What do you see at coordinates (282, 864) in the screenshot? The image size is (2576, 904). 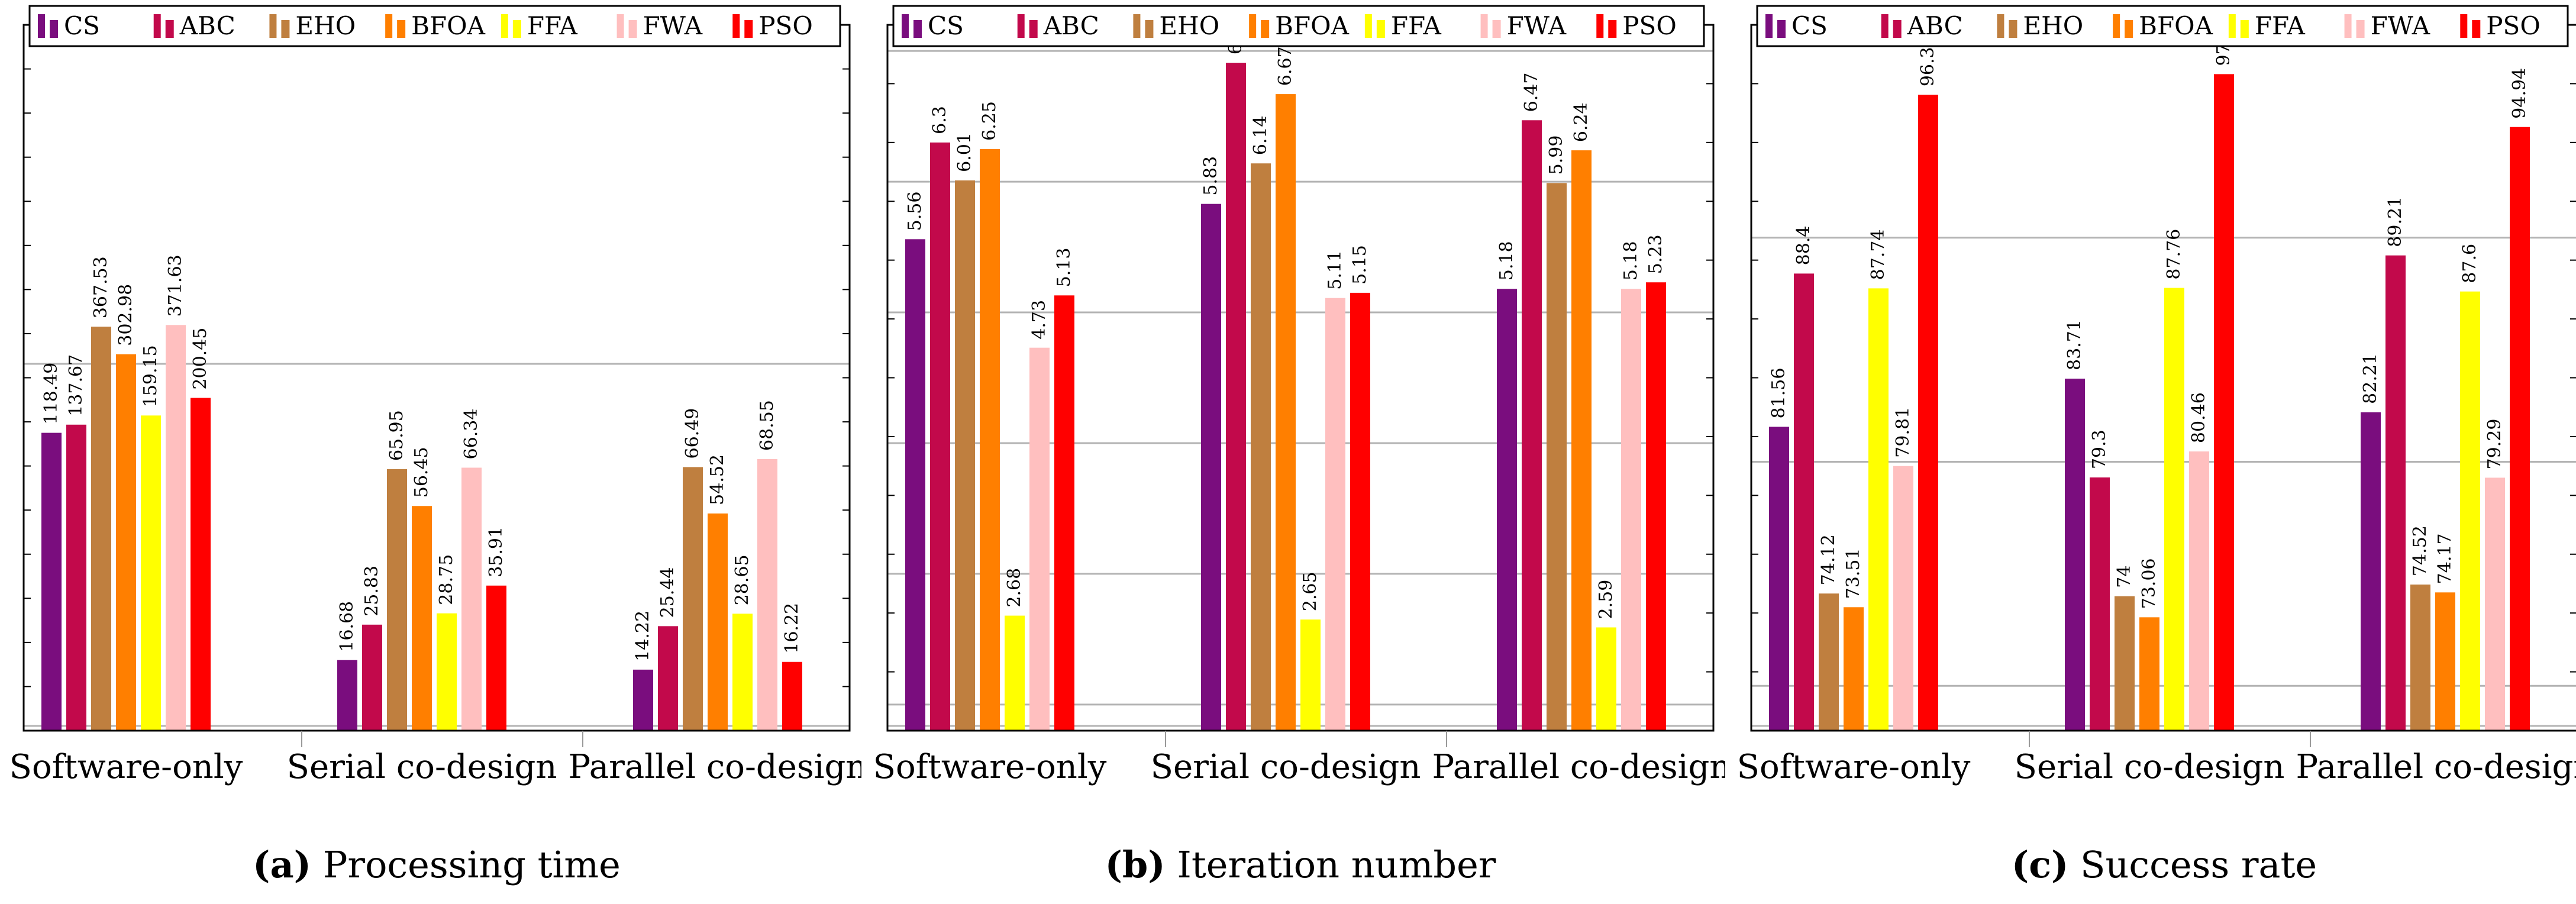 I see `caption-label: (a)` at bounding box center [282, 864].